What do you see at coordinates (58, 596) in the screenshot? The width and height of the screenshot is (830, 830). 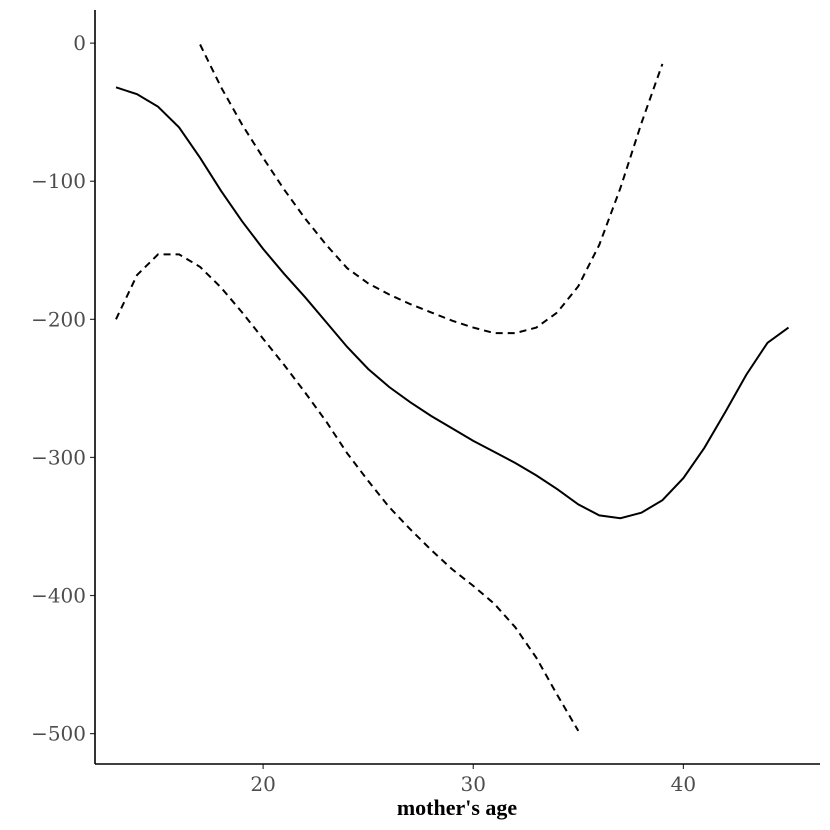 I see `y-tick-label: −400` at bounding box center [58, 596].